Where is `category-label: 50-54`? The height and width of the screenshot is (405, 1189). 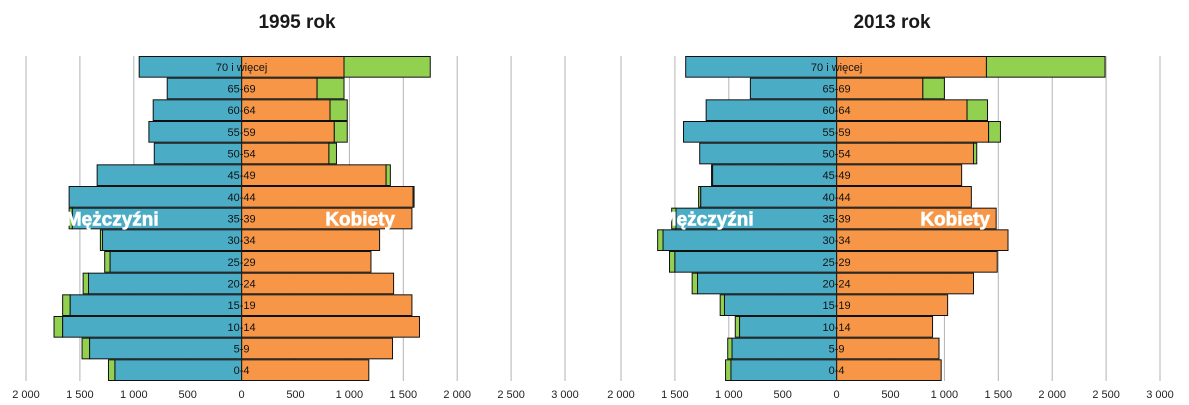
category-label: 50-54 is located at coordinates (837, 155).